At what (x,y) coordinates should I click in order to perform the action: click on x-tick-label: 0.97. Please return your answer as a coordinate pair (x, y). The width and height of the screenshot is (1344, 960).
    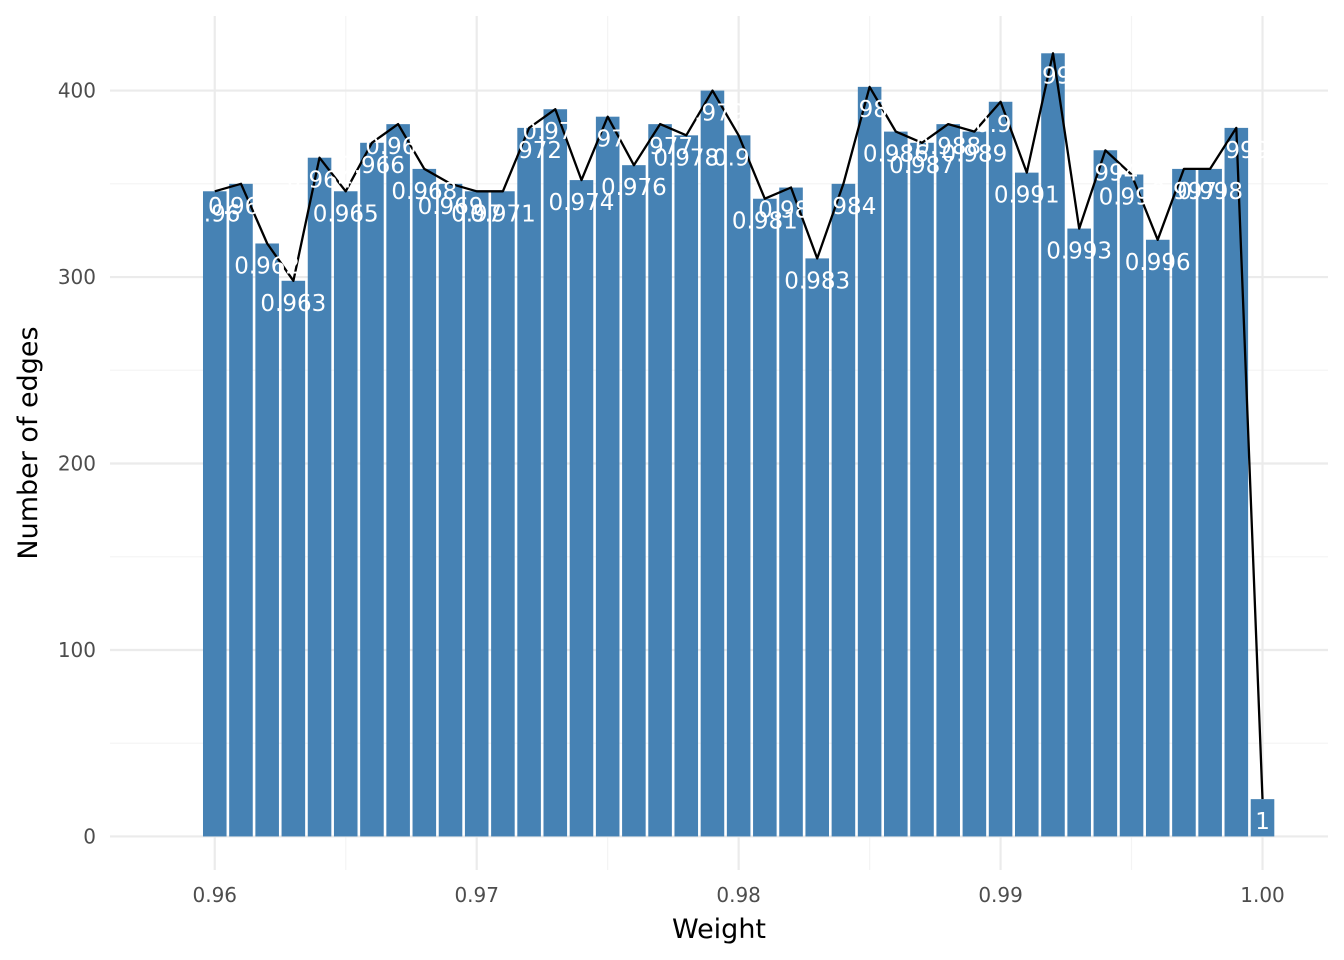
    Looking at the image, I should click on (476, 895).